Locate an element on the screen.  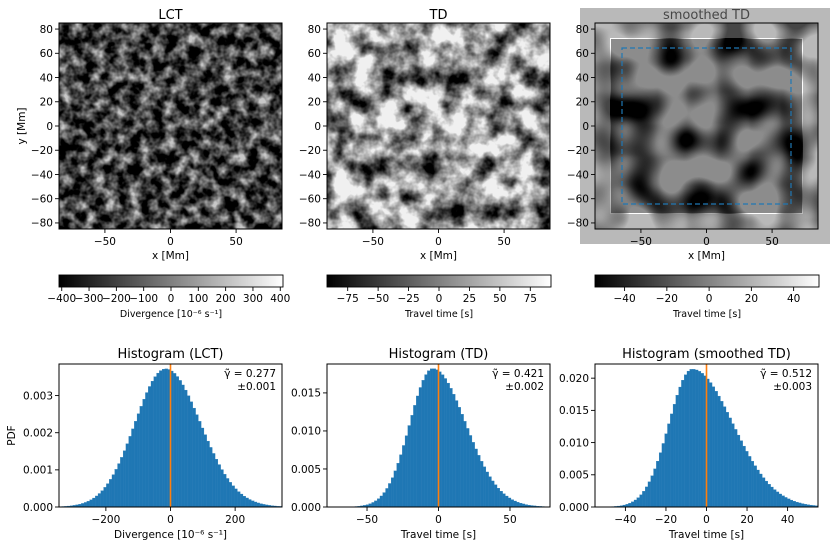
x-tick-label: 40 is located at coordinates (787, 520).